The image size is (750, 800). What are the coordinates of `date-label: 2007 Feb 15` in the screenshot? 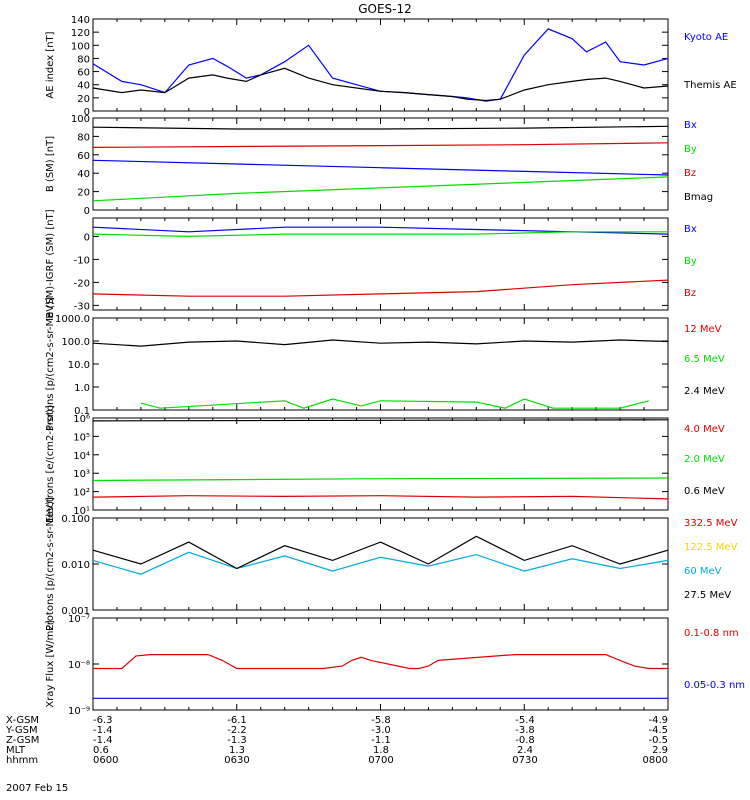 It's located at (37, 788).